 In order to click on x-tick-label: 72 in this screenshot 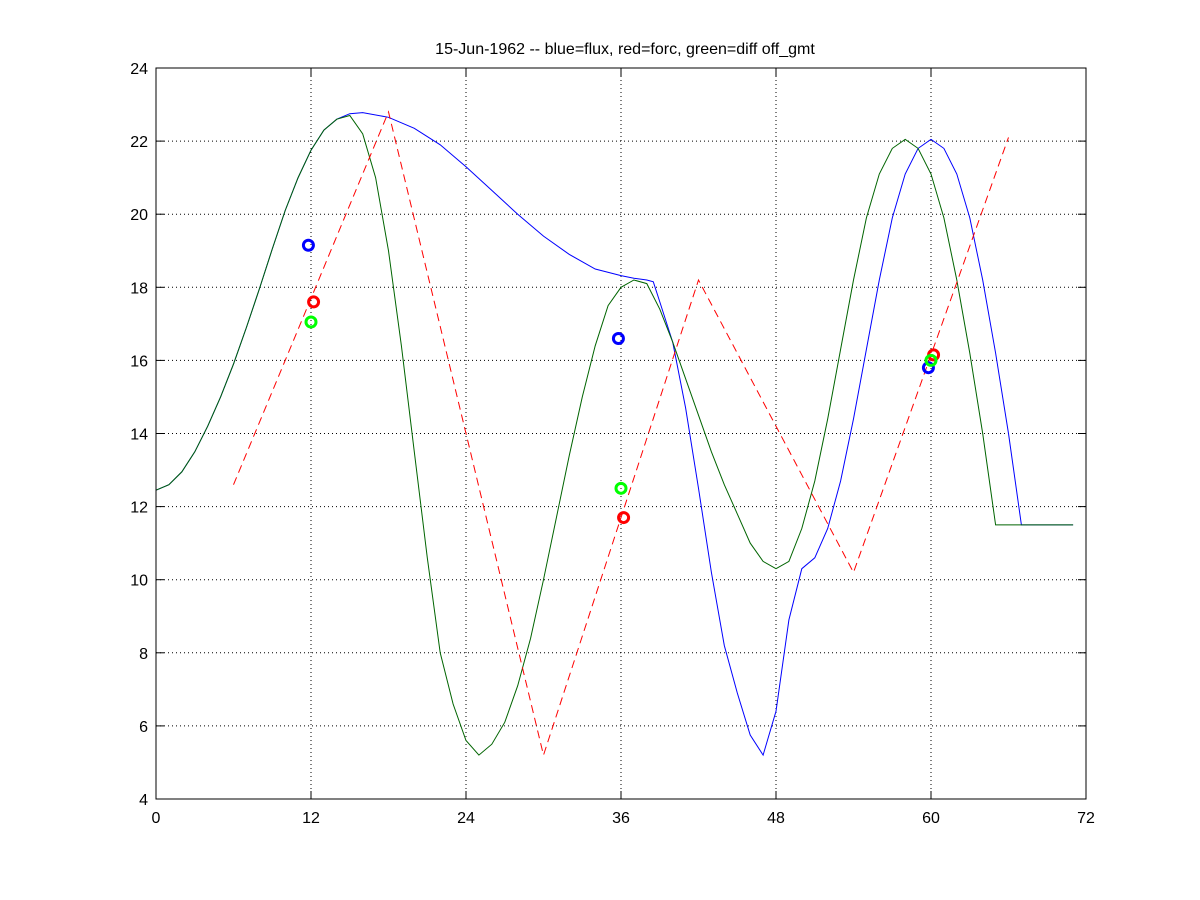, I will do `click(1086, 818)`.